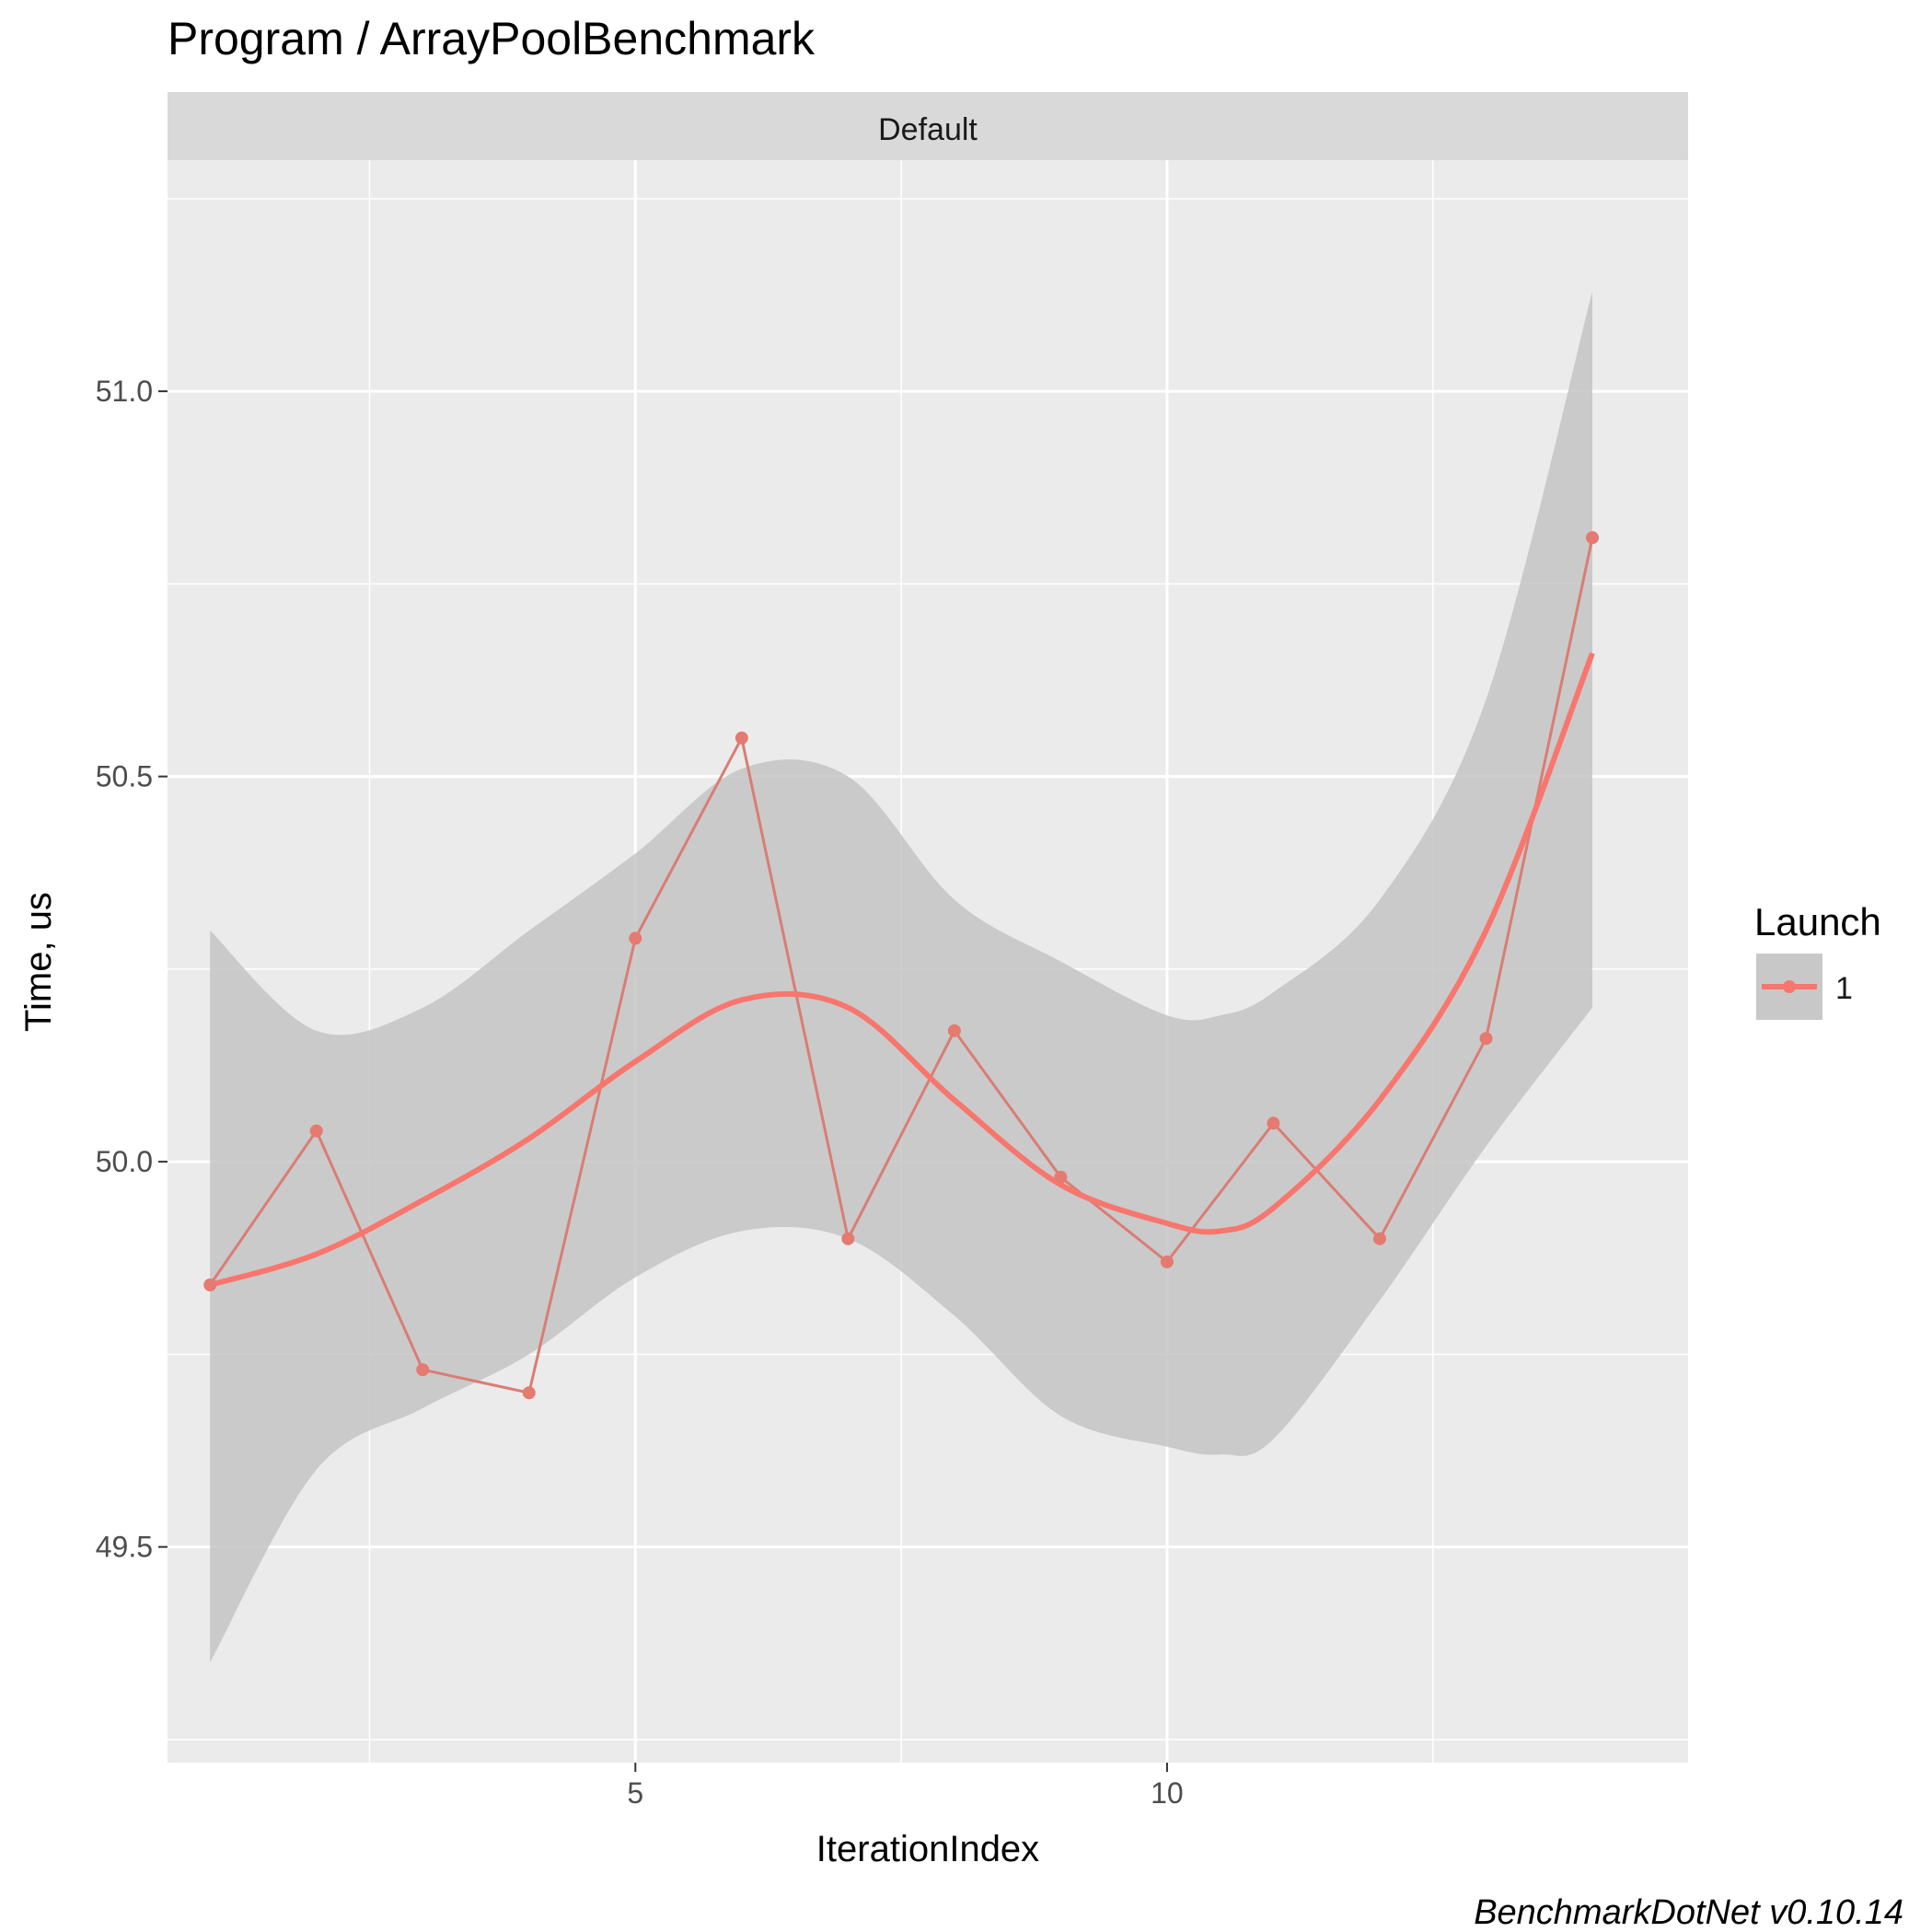 Image resolution: width=1932 pixels, height=1932 pixels. What do you see at coordinates (132, 970) in the screenshot?
I see `y-axis: 49.5 50.0 50.5 51.0` at bounding box center [132, 970].